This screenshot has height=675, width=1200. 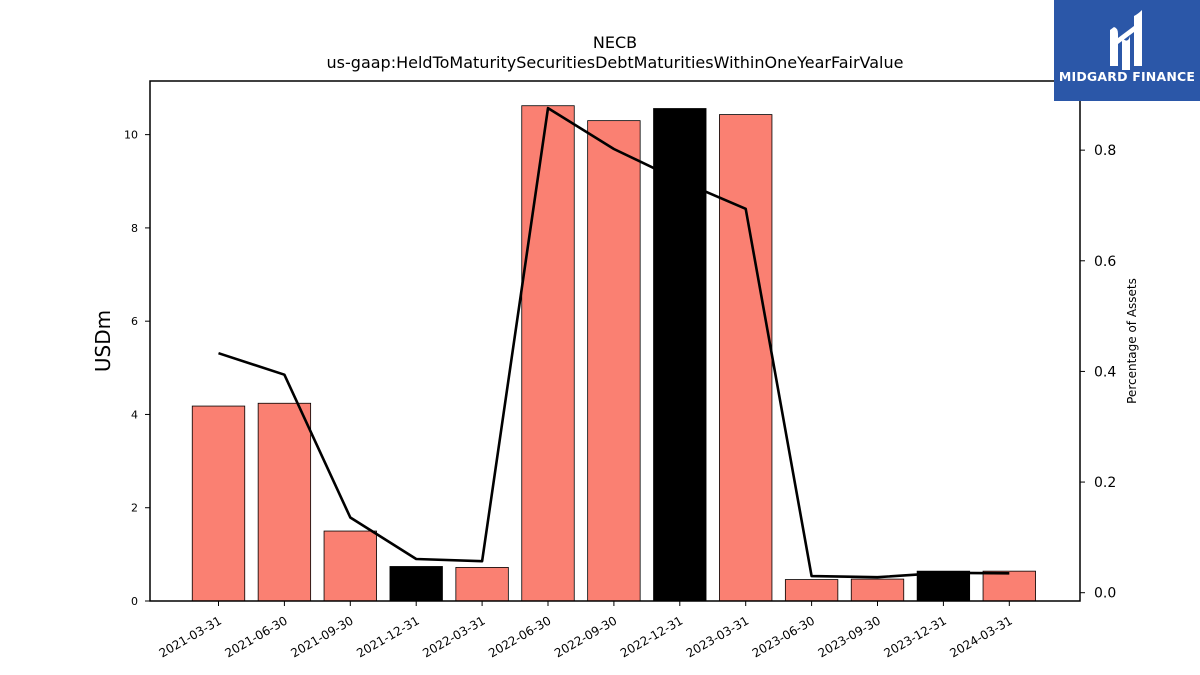 What do you see at coordinates (1105, 594) in the screenshot?
I see `y2-tick-label: 0.0` at bounding box center [1105, 594].